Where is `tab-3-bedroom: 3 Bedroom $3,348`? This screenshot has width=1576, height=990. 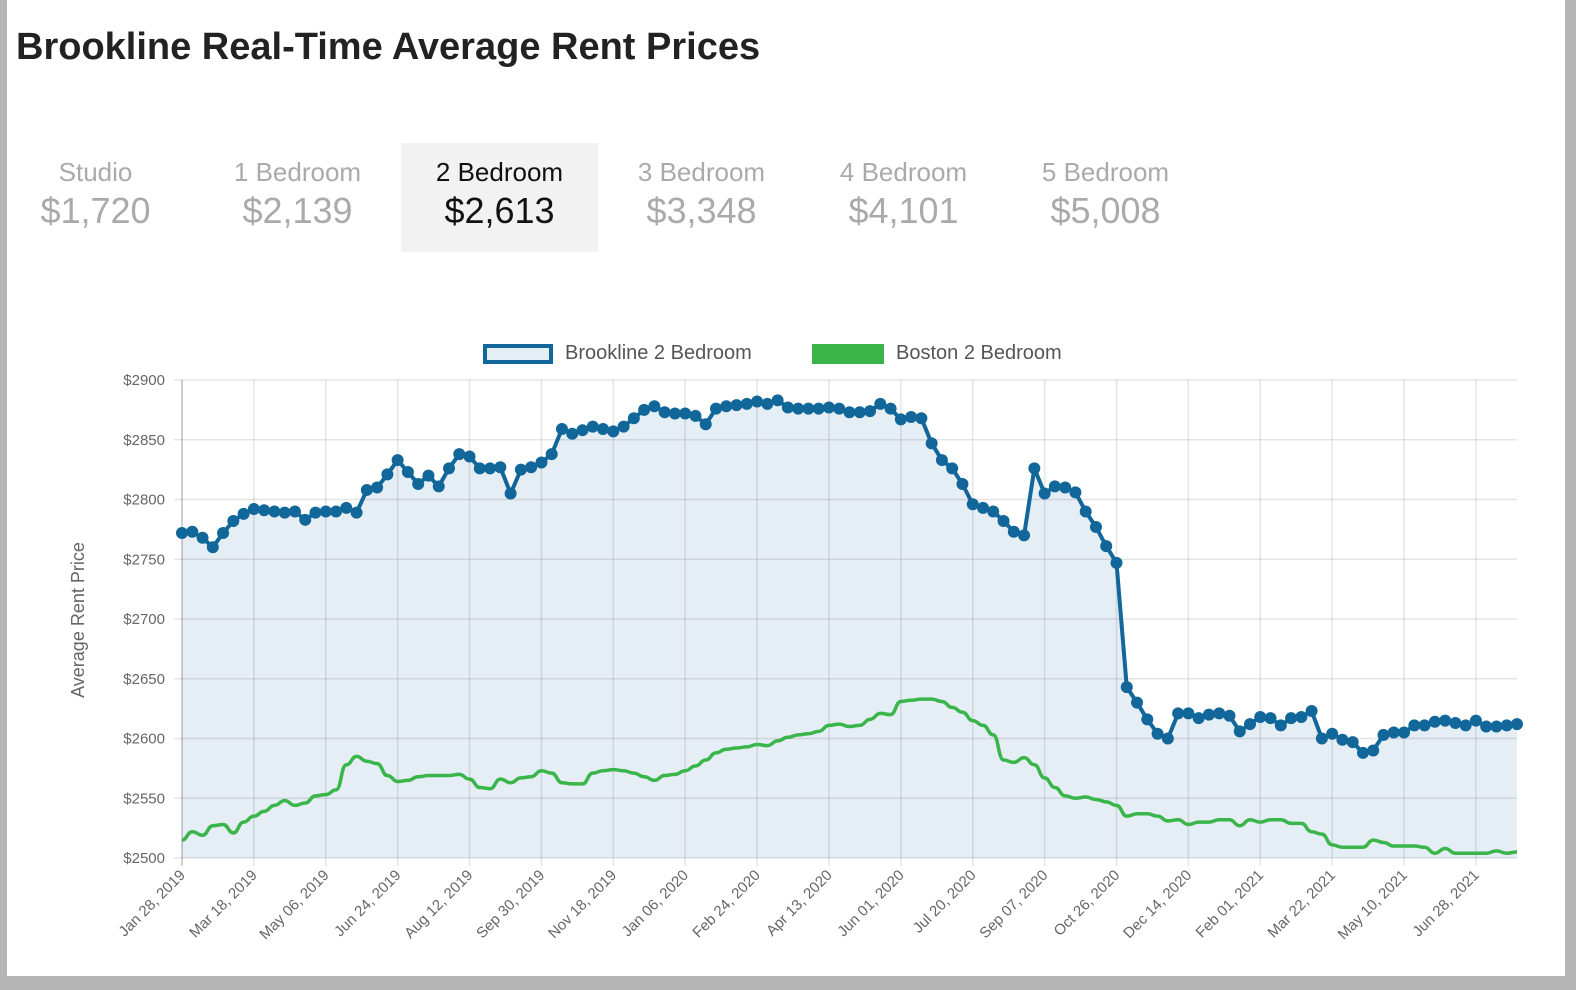
tab-3-bedroom: 3 Bedroom $3,348 is located at coordinates (701, 197).